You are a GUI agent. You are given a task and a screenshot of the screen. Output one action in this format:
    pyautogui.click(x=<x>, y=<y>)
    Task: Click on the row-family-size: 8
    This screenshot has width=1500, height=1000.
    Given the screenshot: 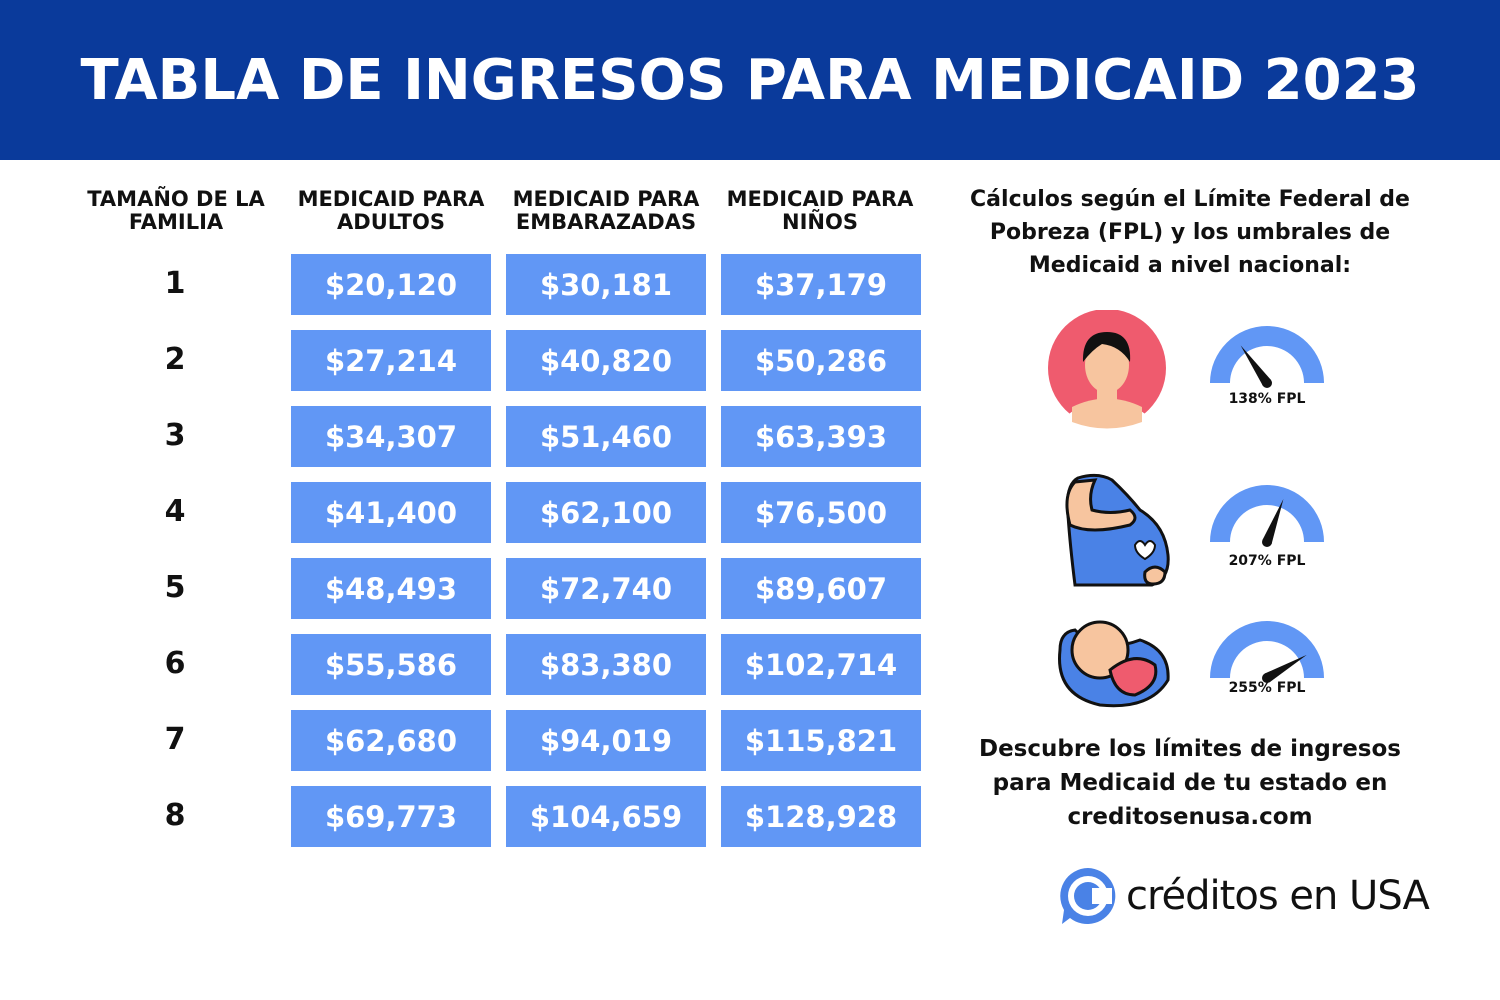 What is the action you would take?
    pyautogui.click(x=175, y=815)
    